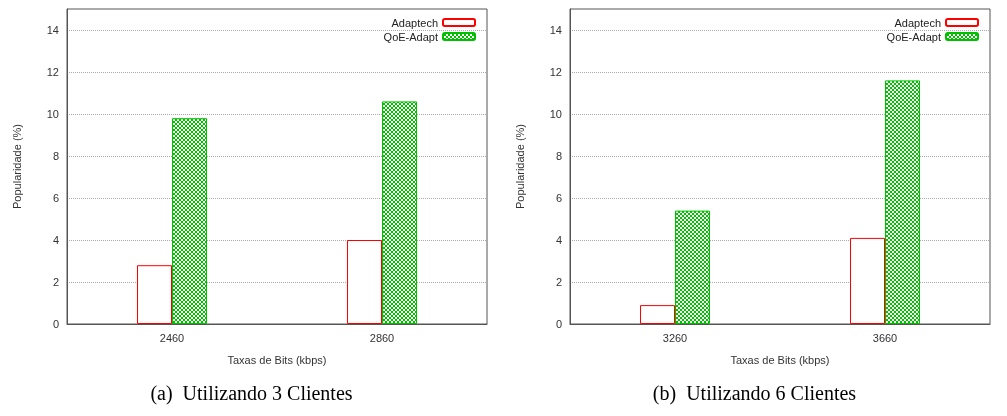 The height and width of the screenshot is (416, 1007). What do you see at coordinates (382, 337) in the screenshot?
I see `x-tick-label: 2860` at bounding box center [382, 337].